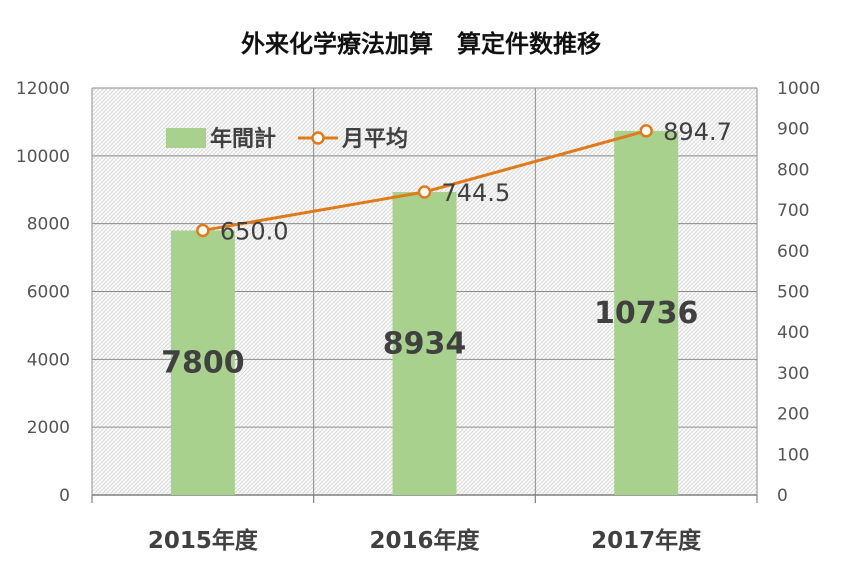 The width and height of the screenshot is (843, 587). I want to click on bar-value-label: 8934, so click(425, 343).